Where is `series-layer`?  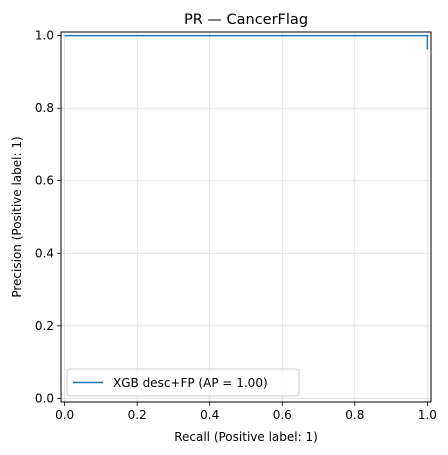 series-layer is located at coordinates (246, 42).